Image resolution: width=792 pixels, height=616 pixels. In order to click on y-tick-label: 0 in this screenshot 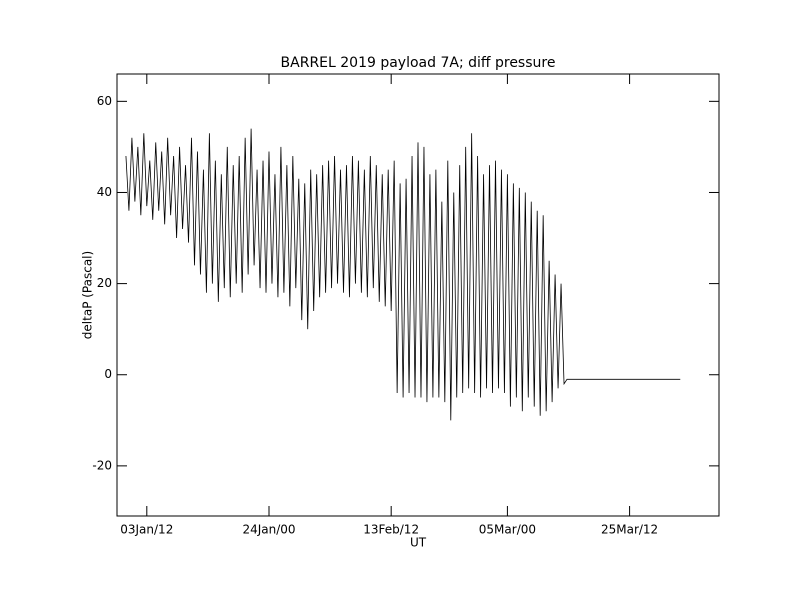, I will do `click(108, 374)`.